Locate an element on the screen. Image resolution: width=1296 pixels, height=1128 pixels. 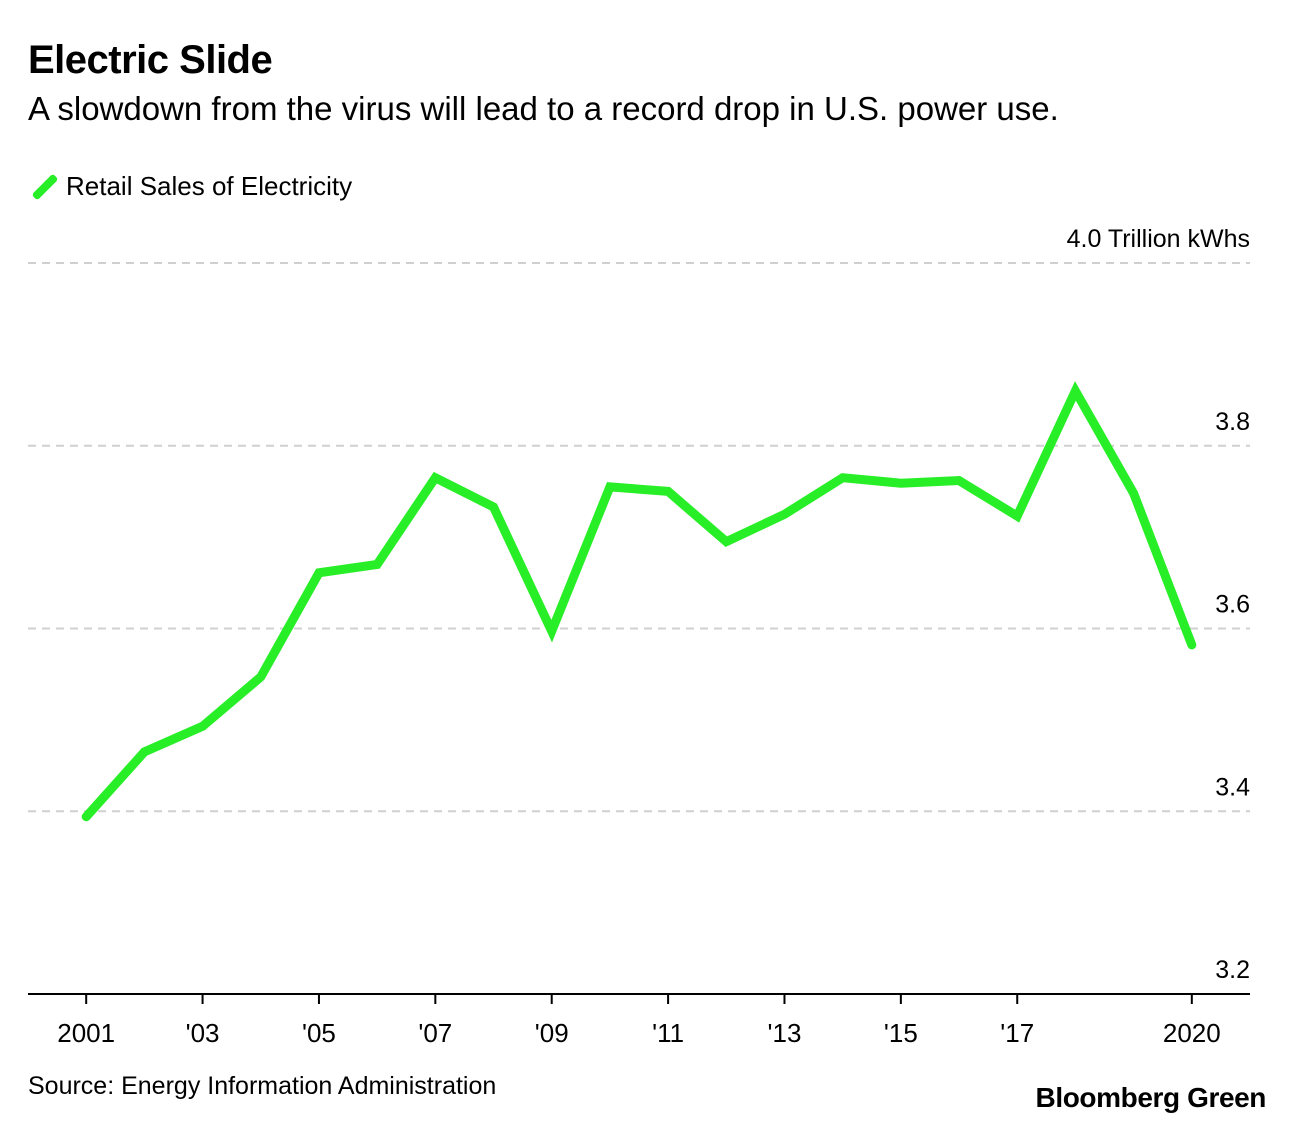
x-tick-label-2009: '09 is located at coordinates (552, 1033).